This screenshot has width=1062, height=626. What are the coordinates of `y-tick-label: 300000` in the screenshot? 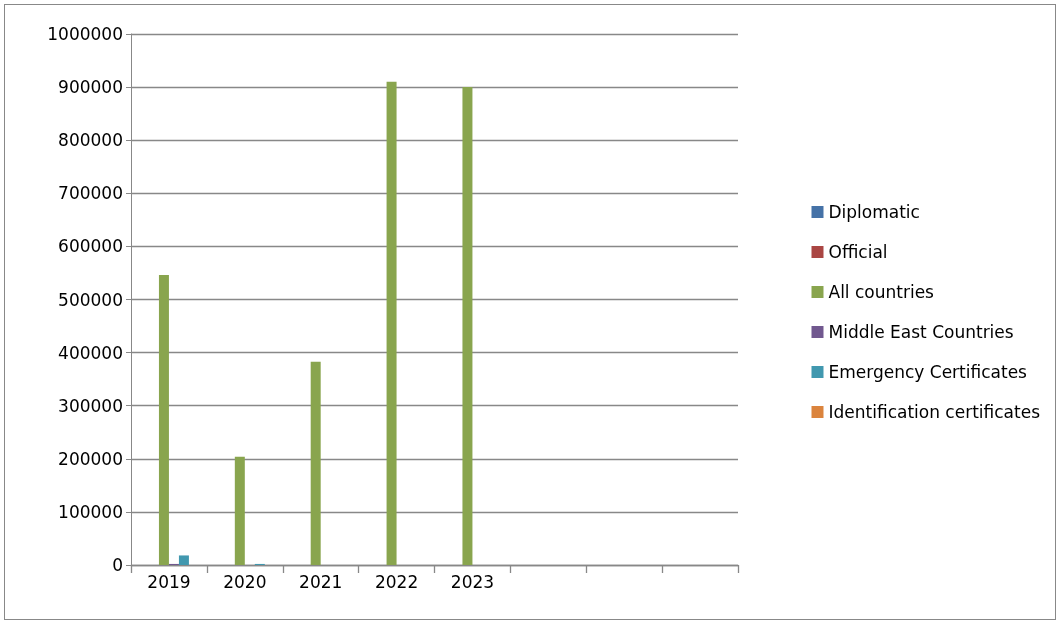 It's located at (90, 405).